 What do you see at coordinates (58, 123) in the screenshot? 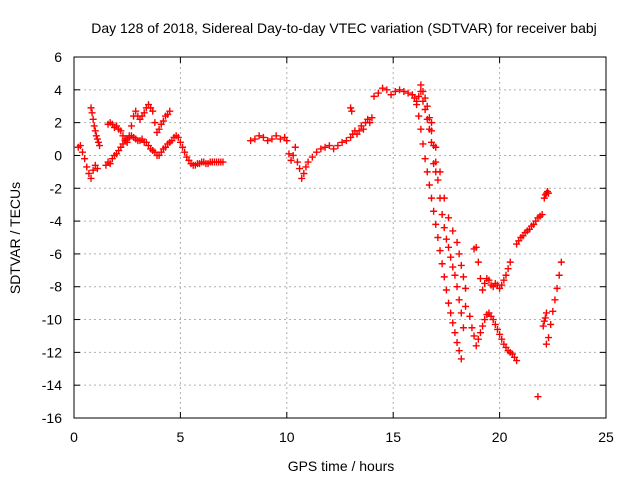
I see `y-tick-label: 2` at bounding box center [58, 123].